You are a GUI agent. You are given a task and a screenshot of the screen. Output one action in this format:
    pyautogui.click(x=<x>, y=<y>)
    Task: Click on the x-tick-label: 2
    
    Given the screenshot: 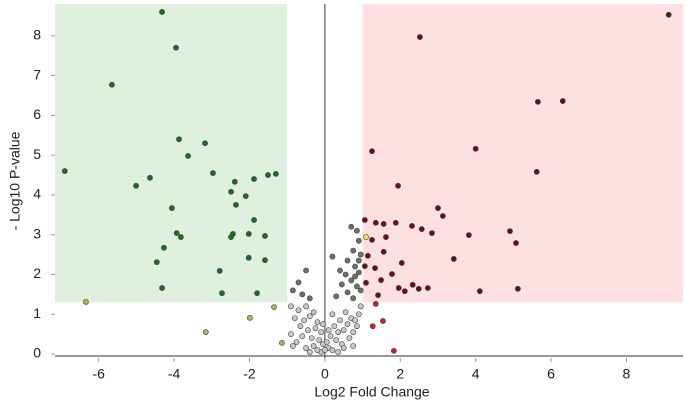 What is the action you would take?
    pyautogui.click(x=400, y=374)
    